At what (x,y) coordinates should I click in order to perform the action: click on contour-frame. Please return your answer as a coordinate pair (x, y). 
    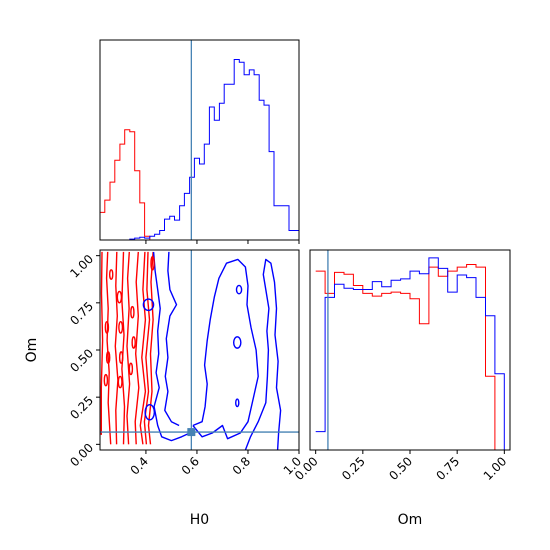
    Looking at the image, I should click on (199, 350).